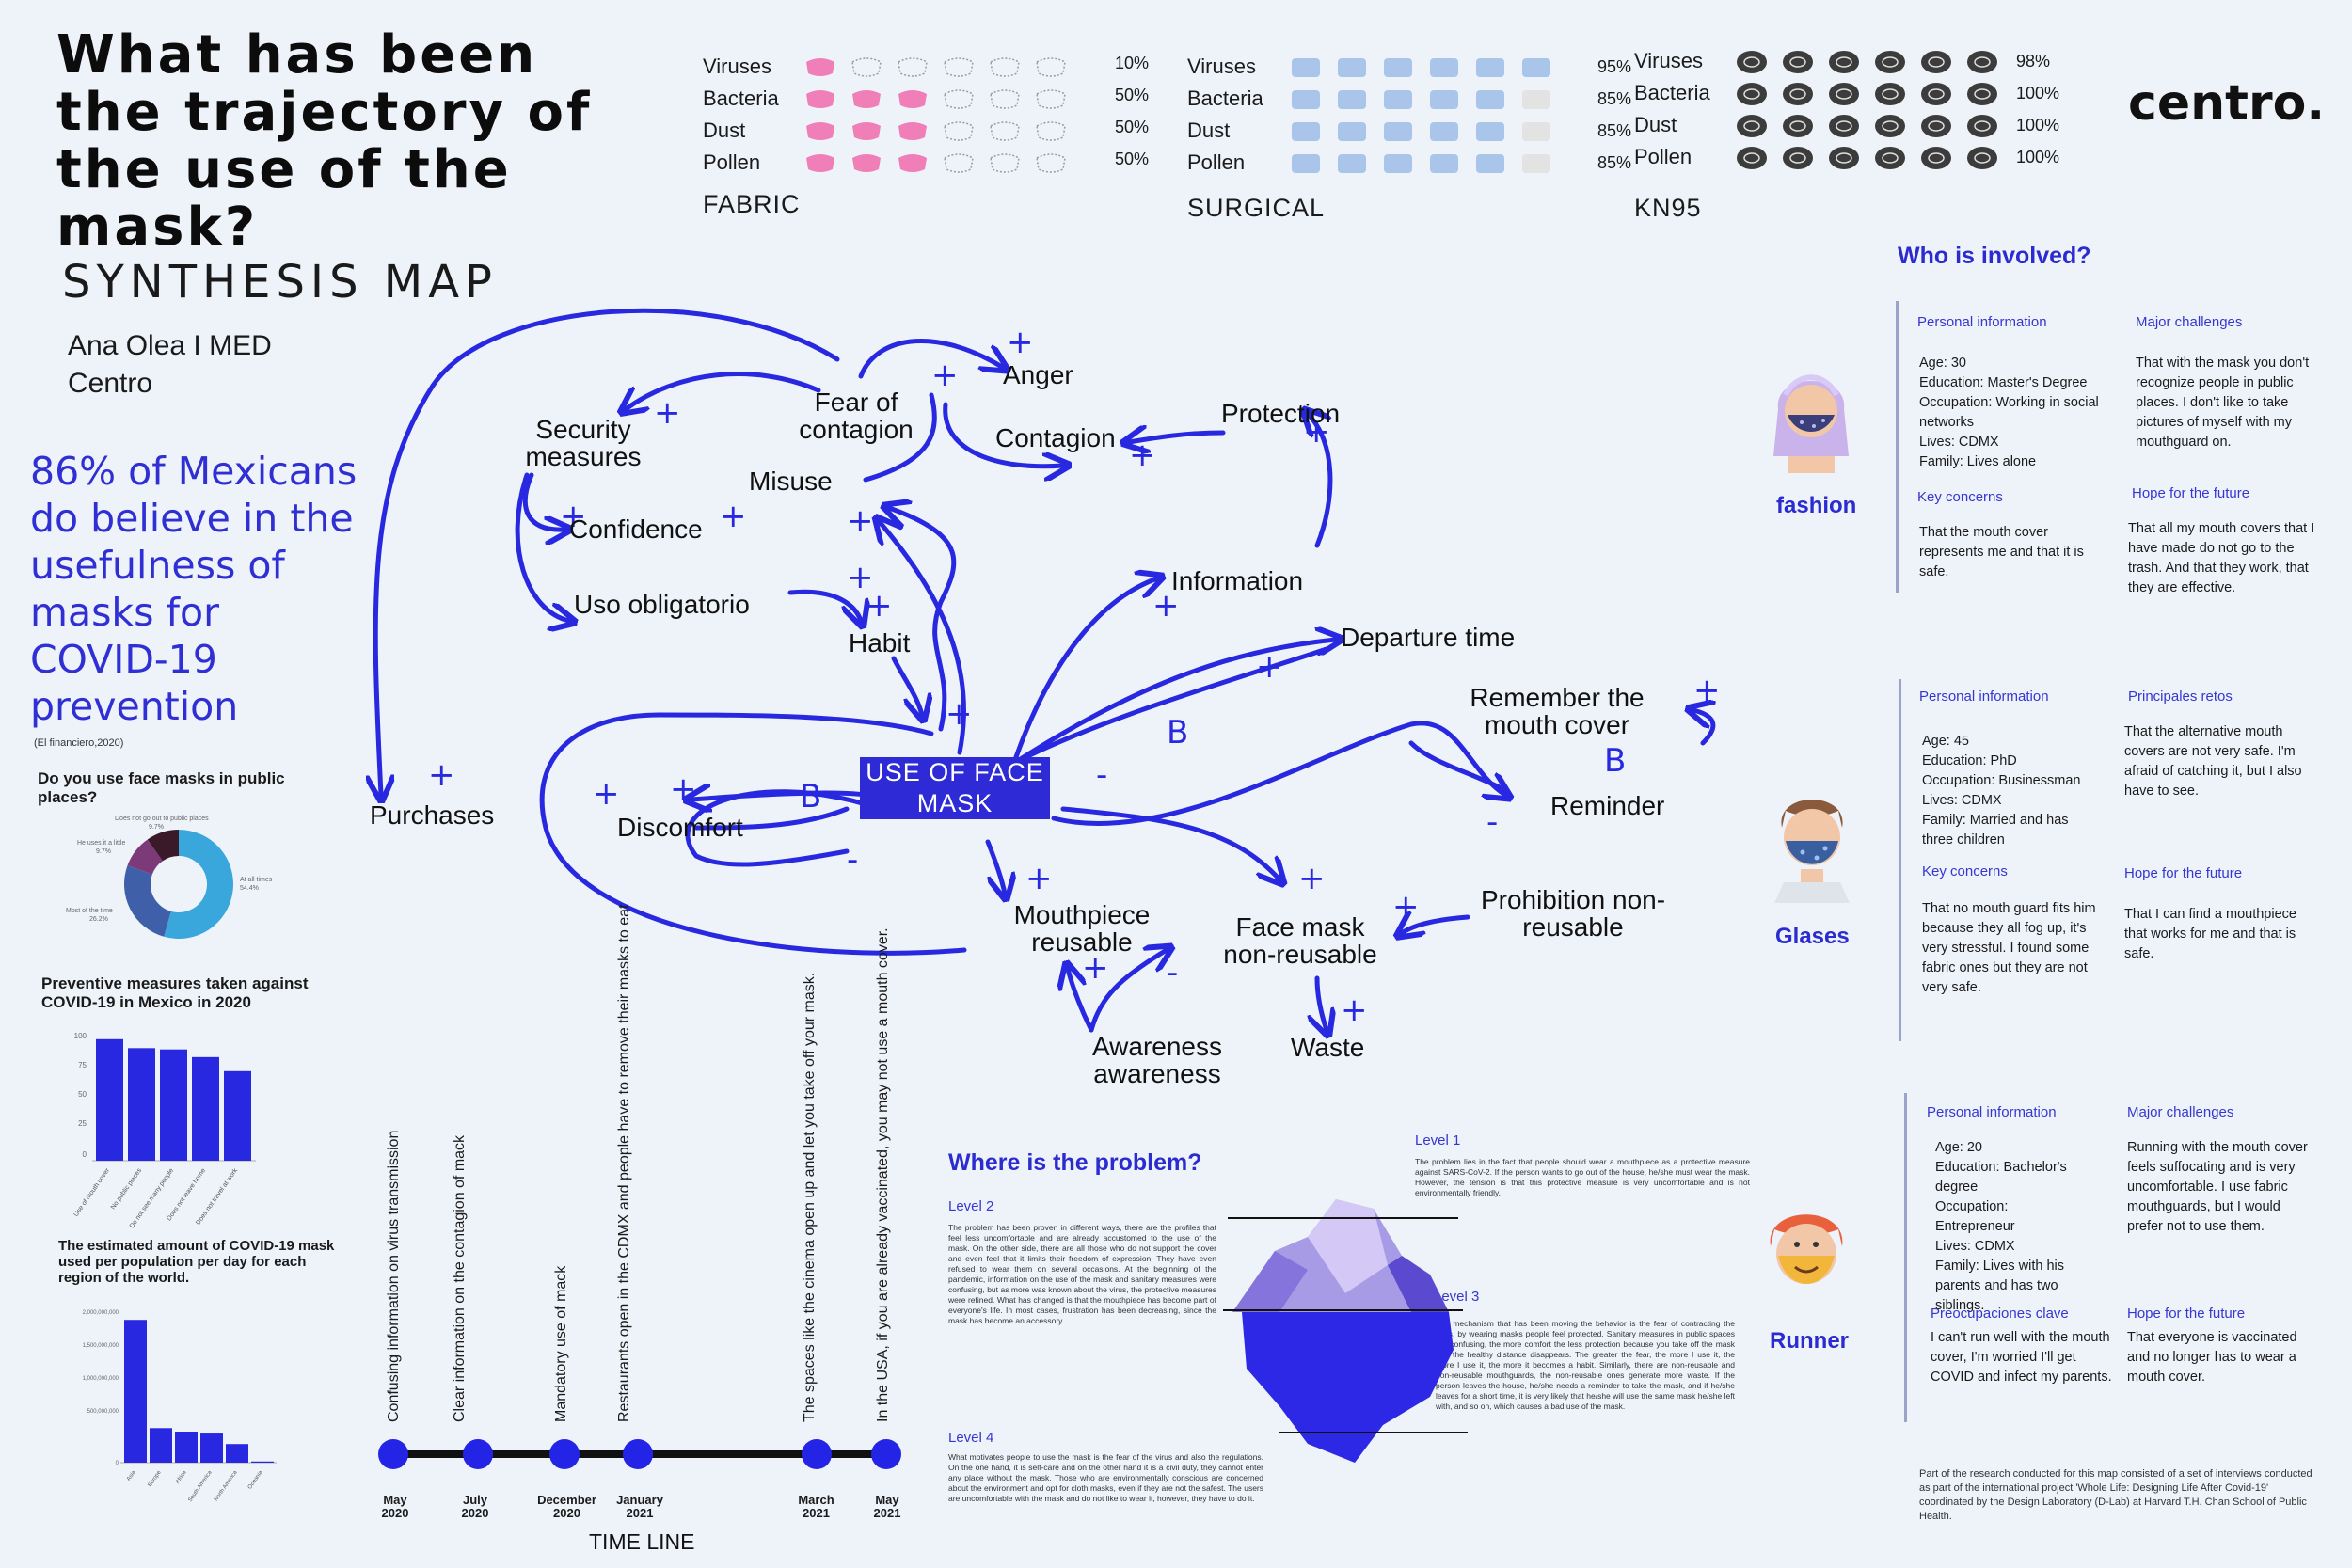 The width and height of the screenshot is (2352, 1568). What do you see at coordinates (662, 604) in the screenshot?
I see `node-uso-obligatorio: Uso obligatorio` at bounding box center [662, 604].